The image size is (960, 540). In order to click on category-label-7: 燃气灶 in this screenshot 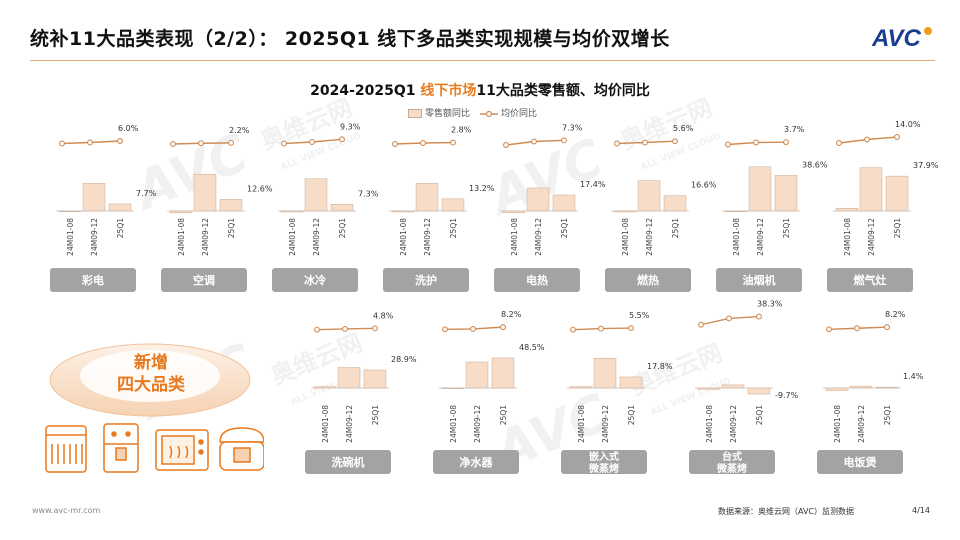, I will do `click(870, 280)`.